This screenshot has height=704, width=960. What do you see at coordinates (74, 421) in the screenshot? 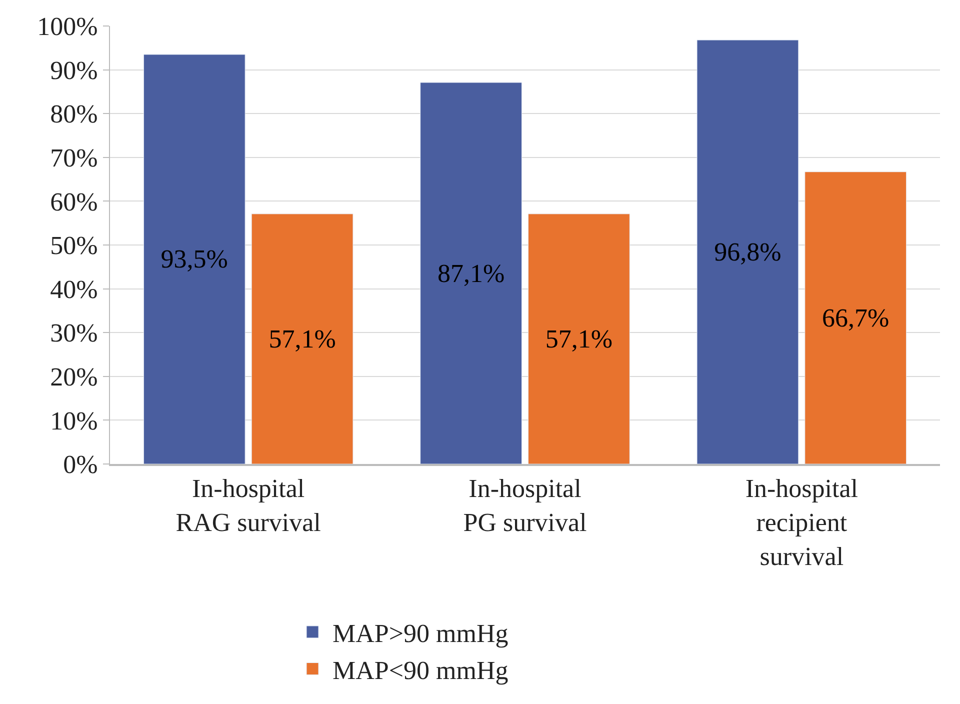
I see `y-tick-label: 10%` at bounding box center [74, 421].